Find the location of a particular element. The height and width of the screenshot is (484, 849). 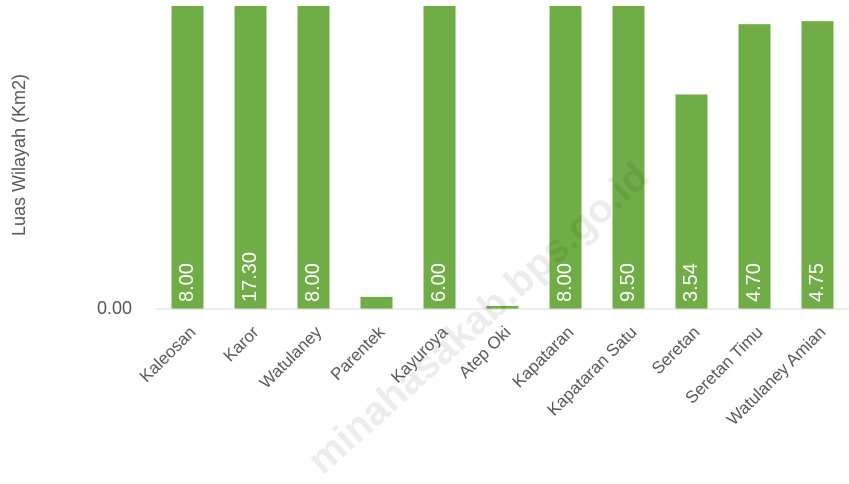

x-tick-label: Watulaney is located at coordinates (291, 357).